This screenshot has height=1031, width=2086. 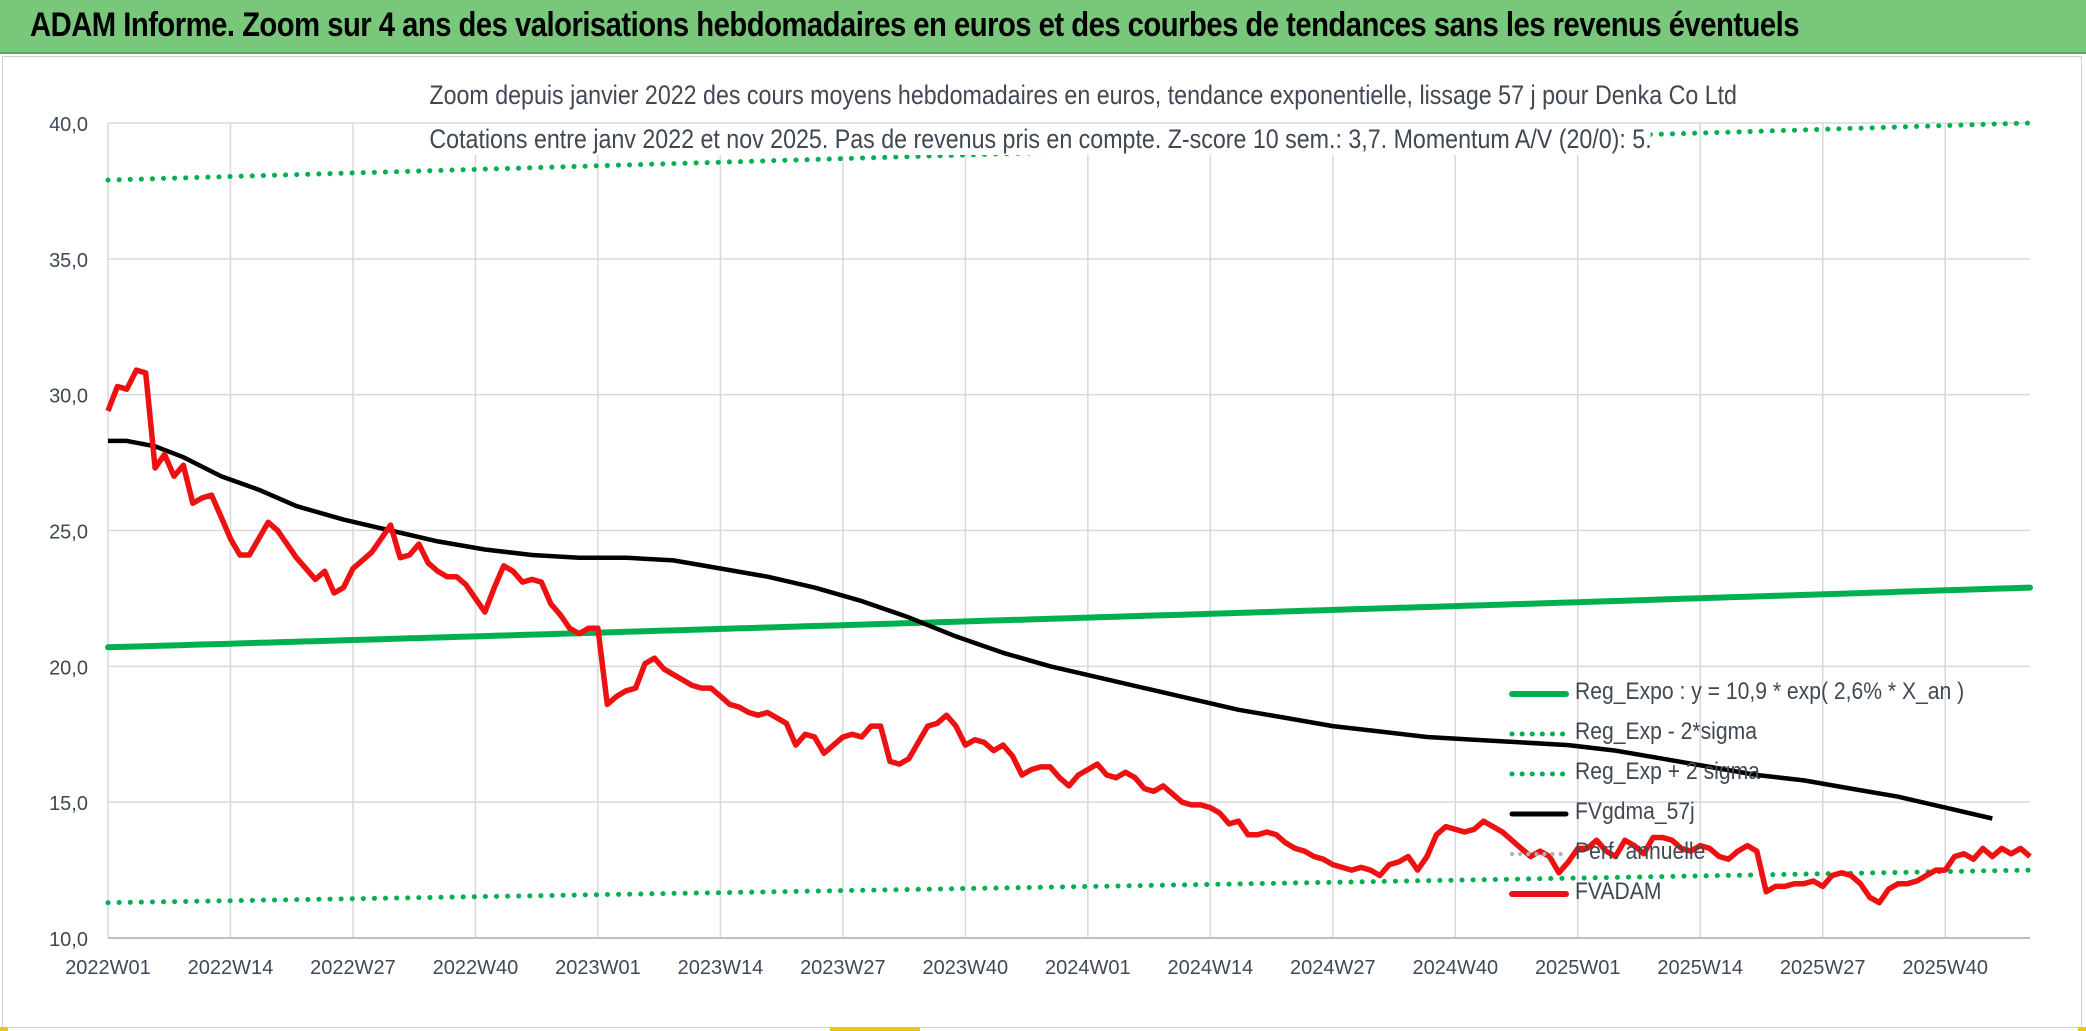 I want to click on x-tick-label: 2025W14, so click(x=1700, y=968).